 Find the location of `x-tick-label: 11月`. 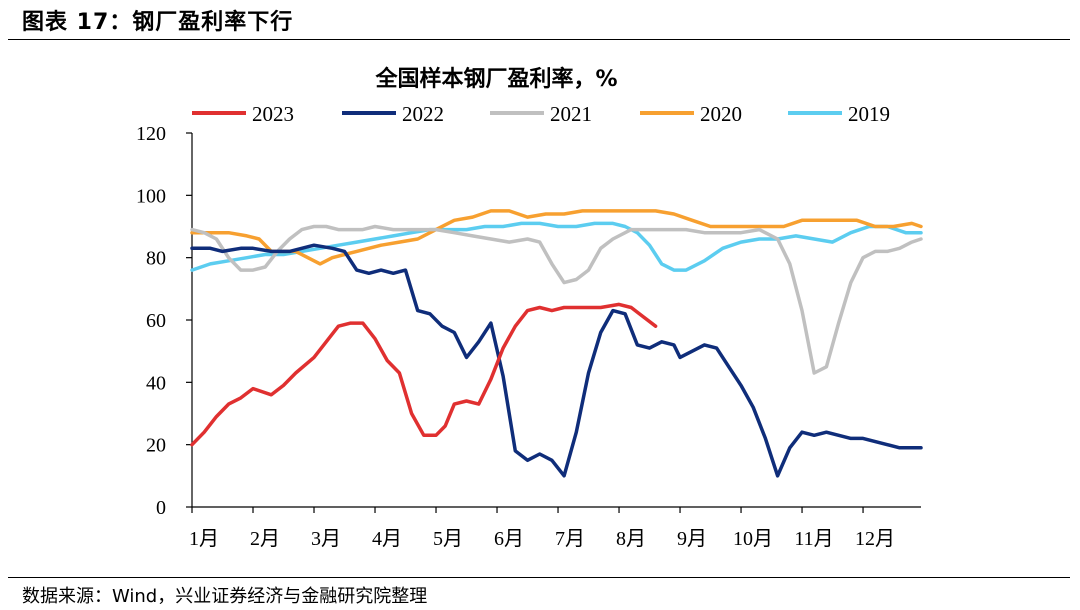

x-tick-label: 11月 is located at coordinates (813, 539).